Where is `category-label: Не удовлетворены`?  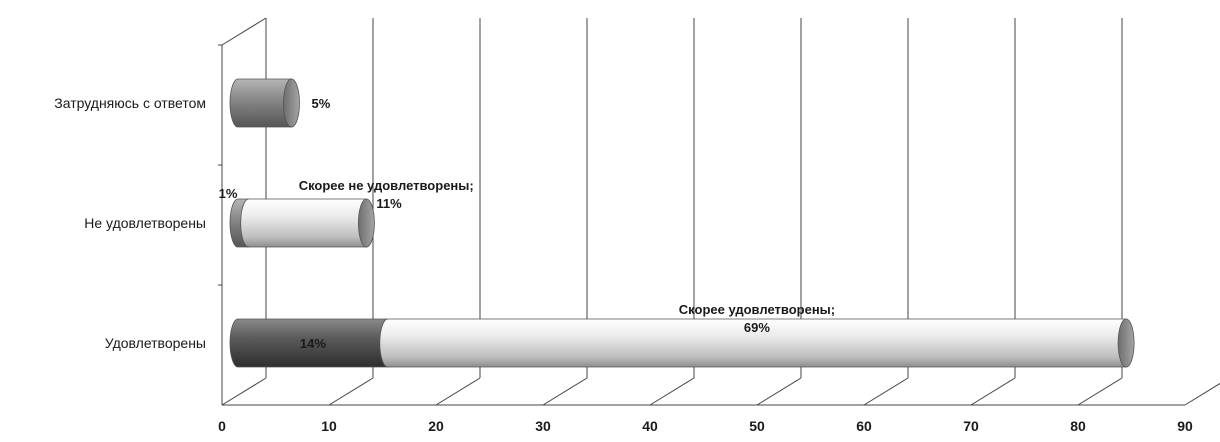 category-label: Не удовлетворены is located at coordinates (145, 223).